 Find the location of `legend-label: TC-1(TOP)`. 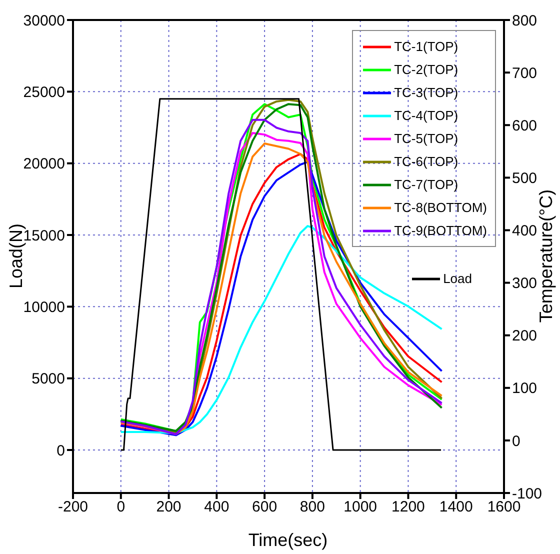

legend-label: TC-1(TOP) is located at coordinates (426, 46).